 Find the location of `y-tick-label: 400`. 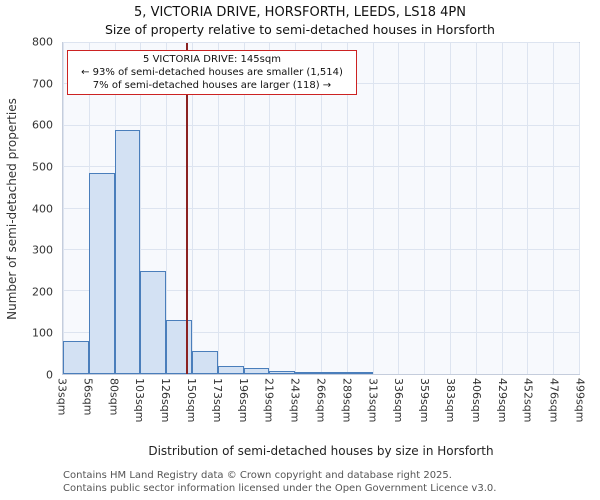

y-tick-label: 400 is located at coordinates (42, 208).